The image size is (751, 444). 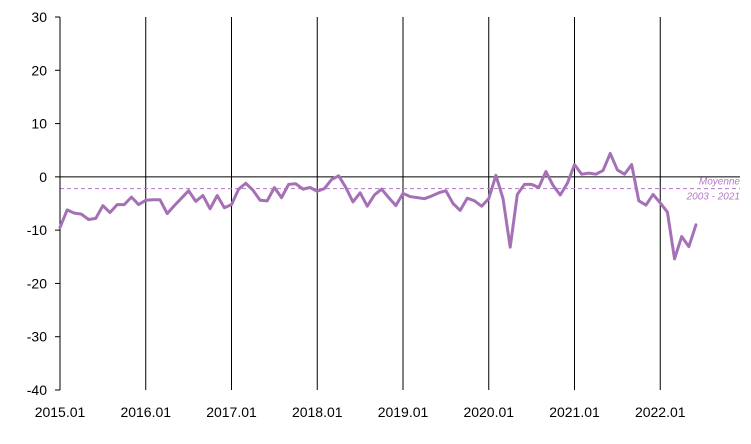 What do you see at coordinates (317, 412) in the screenshot?
I see `x-tick-label: 2018.01` at bounding box center [317, 412].